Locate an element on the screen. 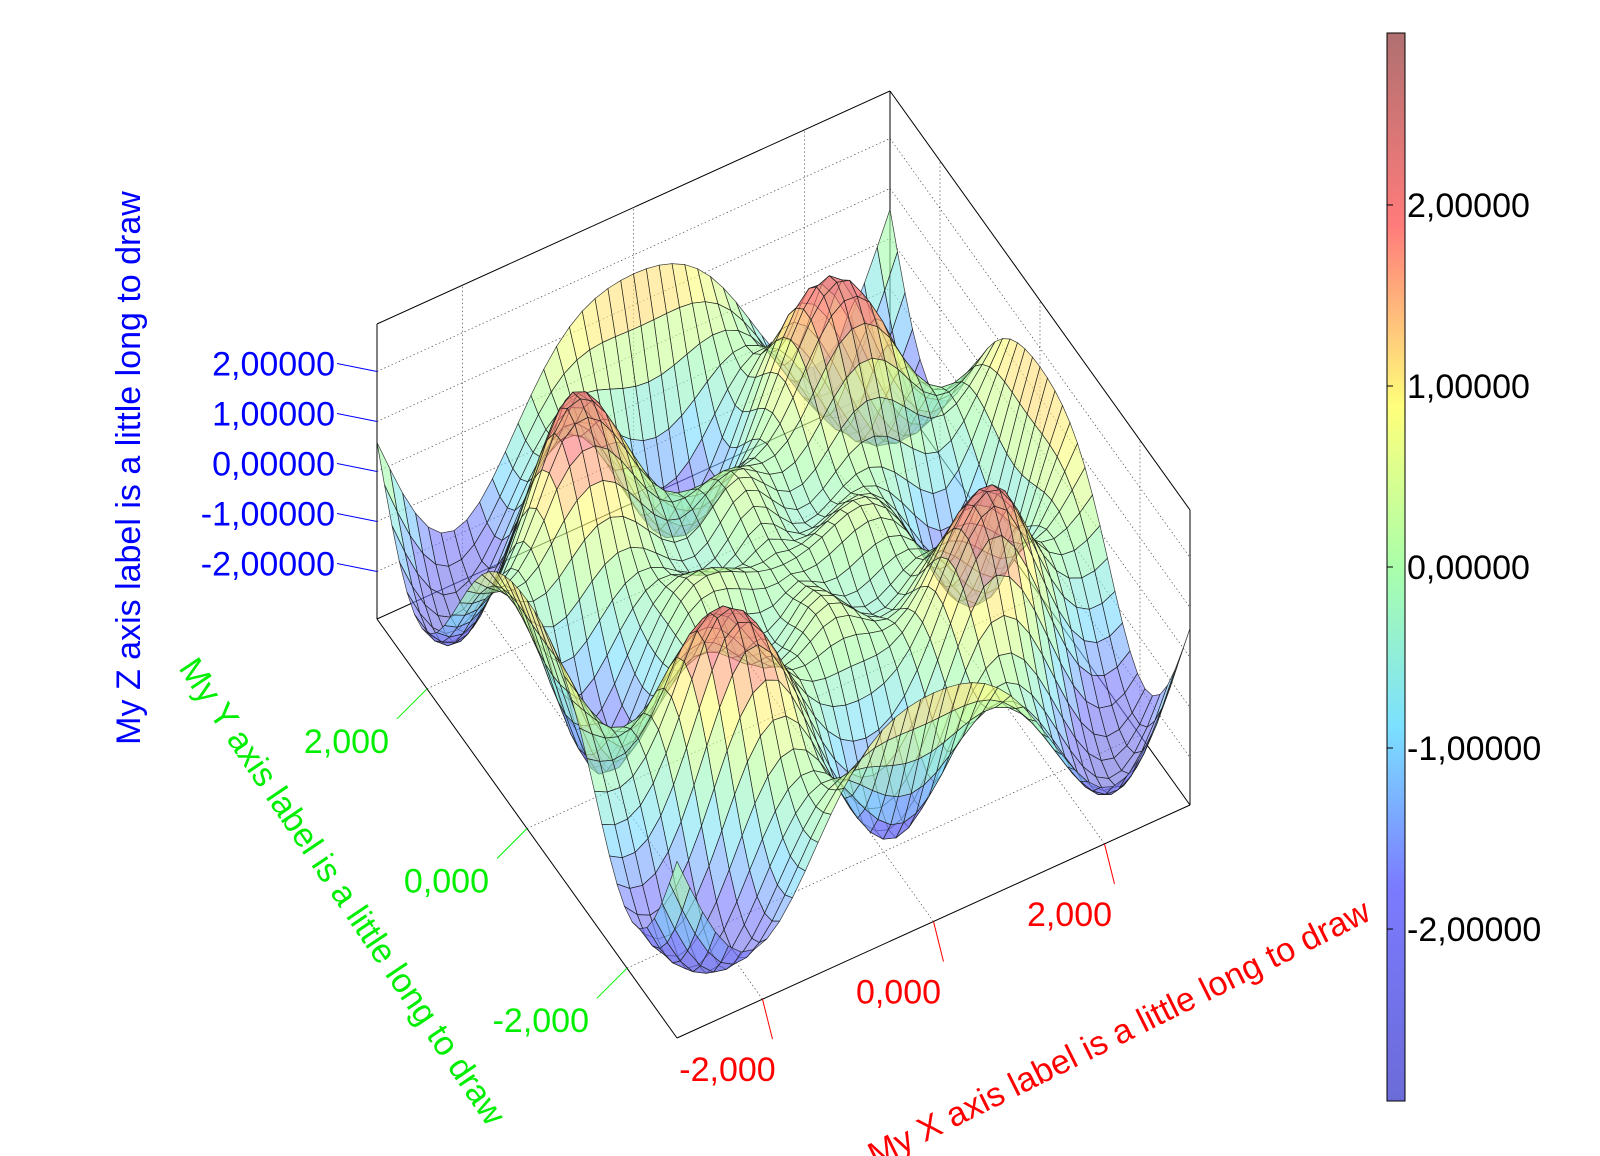 The height and width of the screenshot is (1156, 1600). colorbar-ticks: 2,00000 1,00000 0,00000 -1,00000 -2,00000 is located at coordinates (1464, 568).